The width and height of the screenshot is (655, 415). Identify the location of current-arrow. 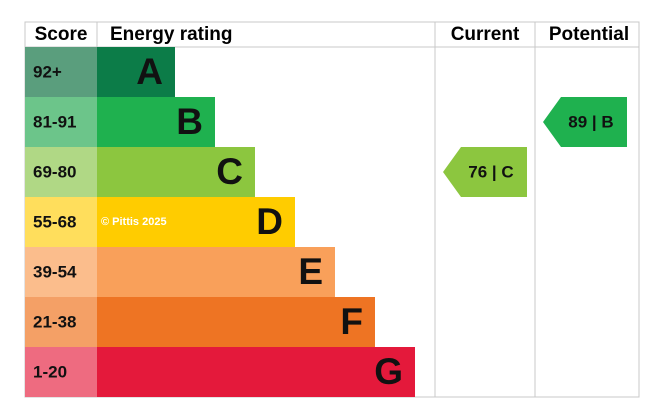
(485, 172).